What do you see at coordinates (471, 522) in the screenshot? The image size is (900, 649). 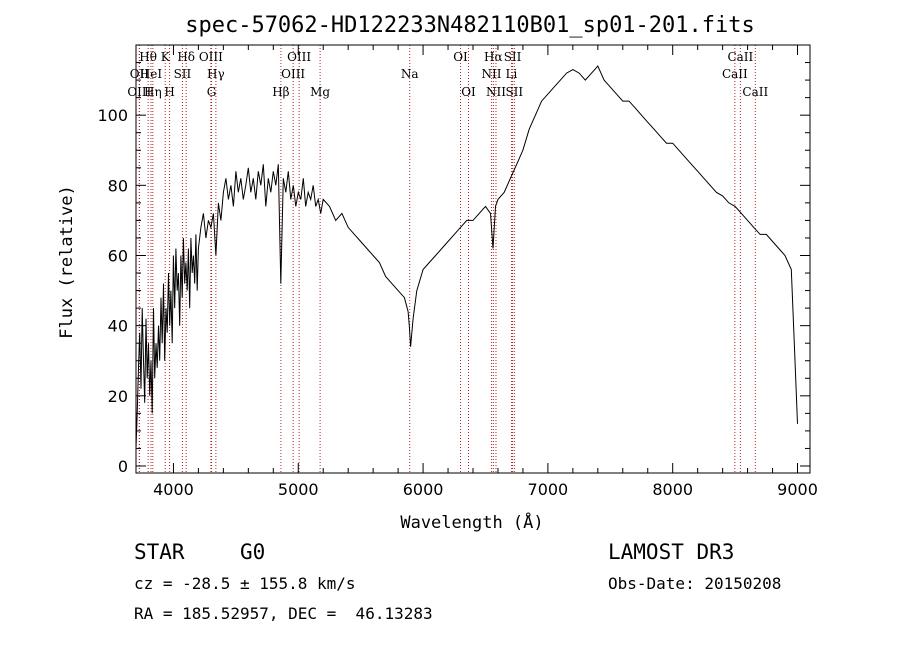 I see `x-axis-label: Wavelength (Å)` at bounding box center [471, 522].